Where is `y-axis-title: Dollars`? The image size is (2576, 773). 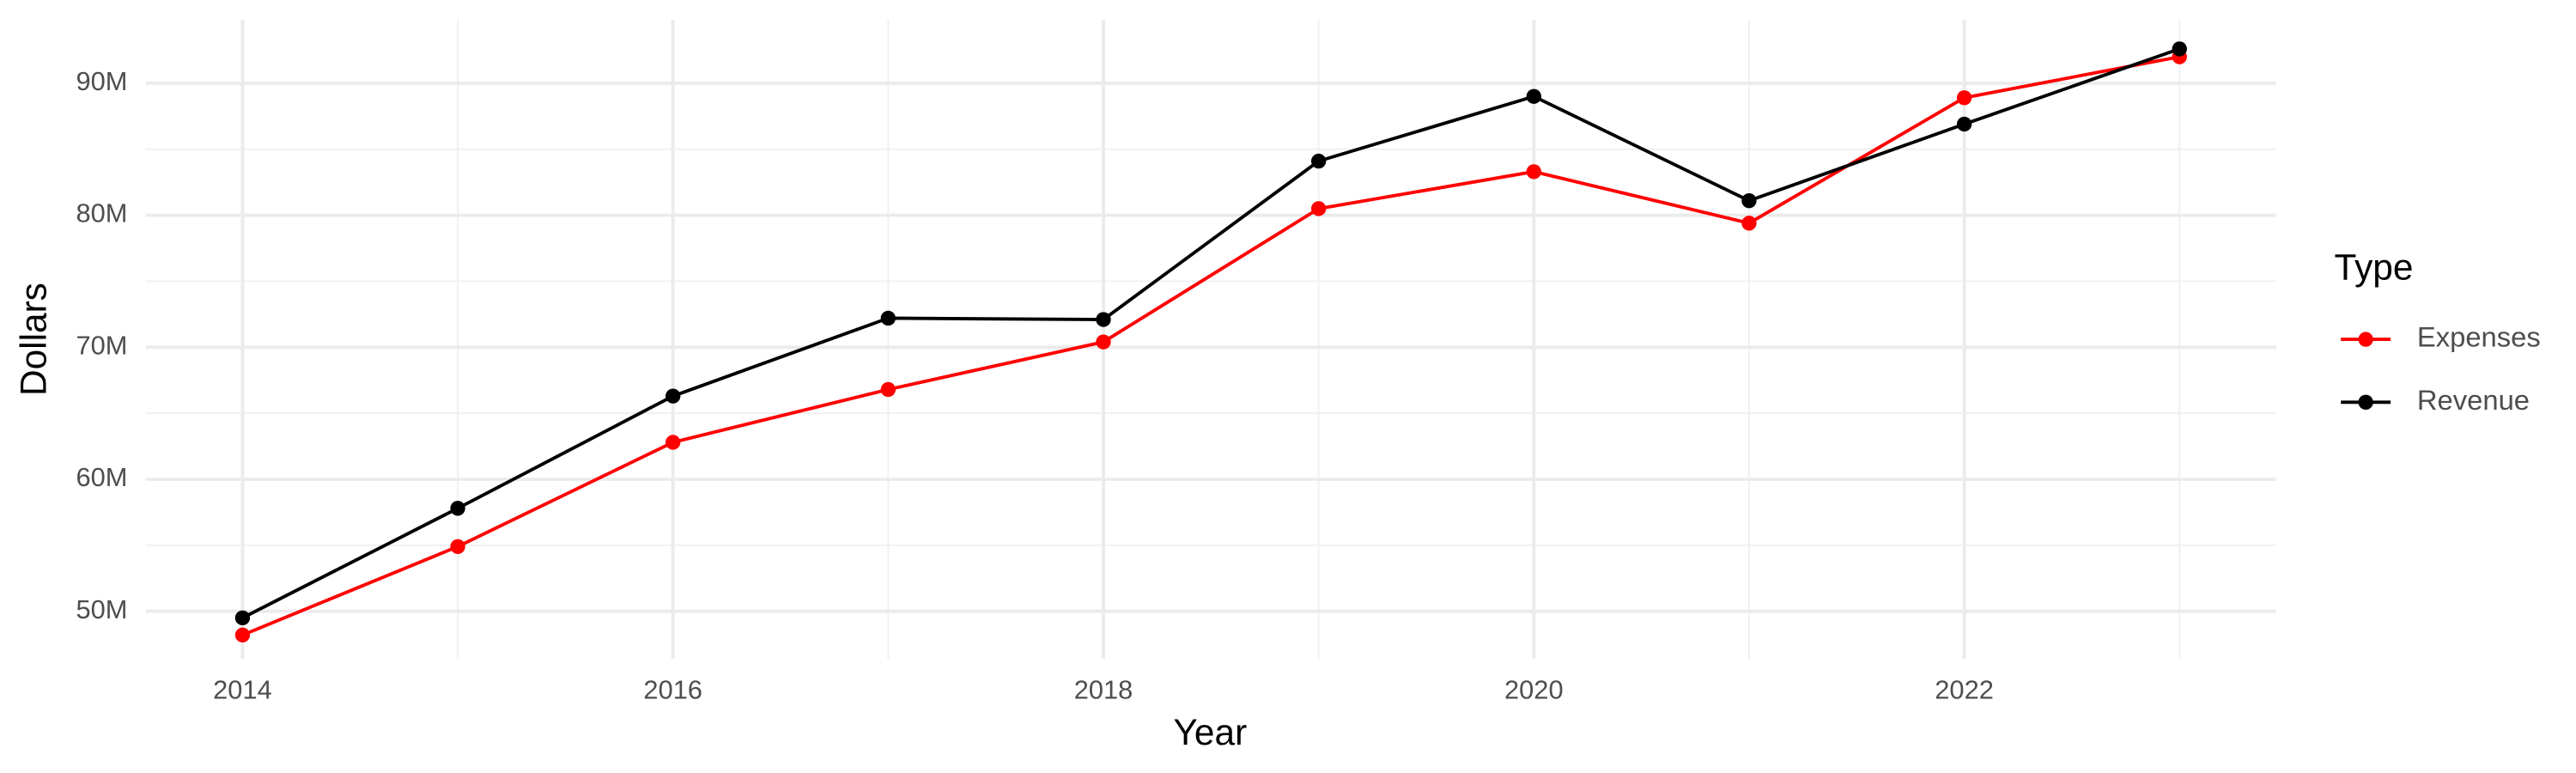
y-axis-title: Dollars is located at coordinates (34, 339).